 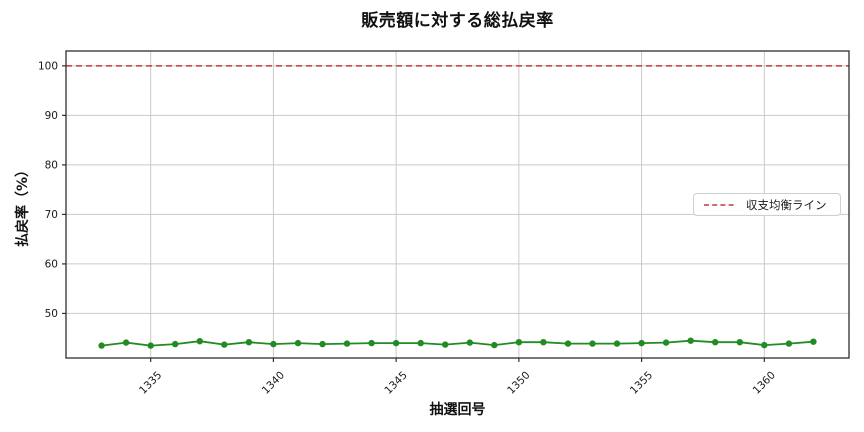 I want to click on legend: 収支均衡ライン, so click(x=767, y=204).